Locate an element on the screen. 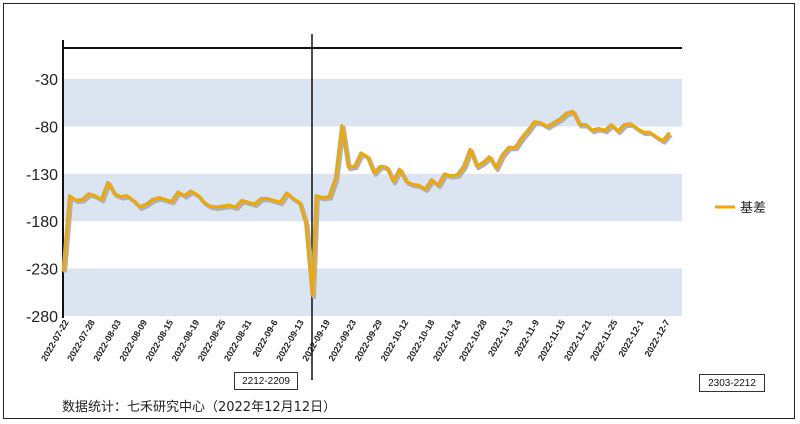  marker-label-left: 2212-2209 is located at coordinates (266, 381).